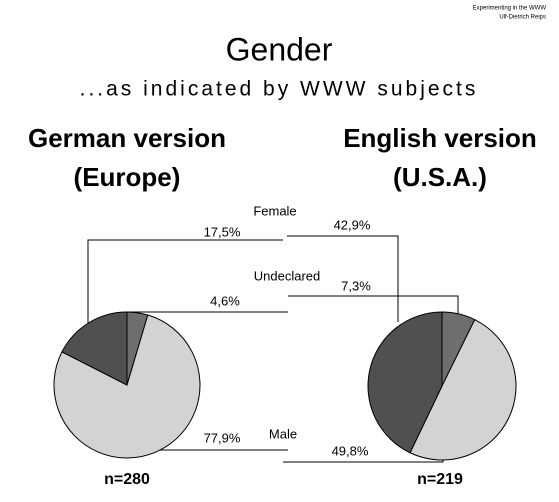  Describe the element at coordinates (127, 138) in the screenshot. I see `pie-title: German version` at that location.